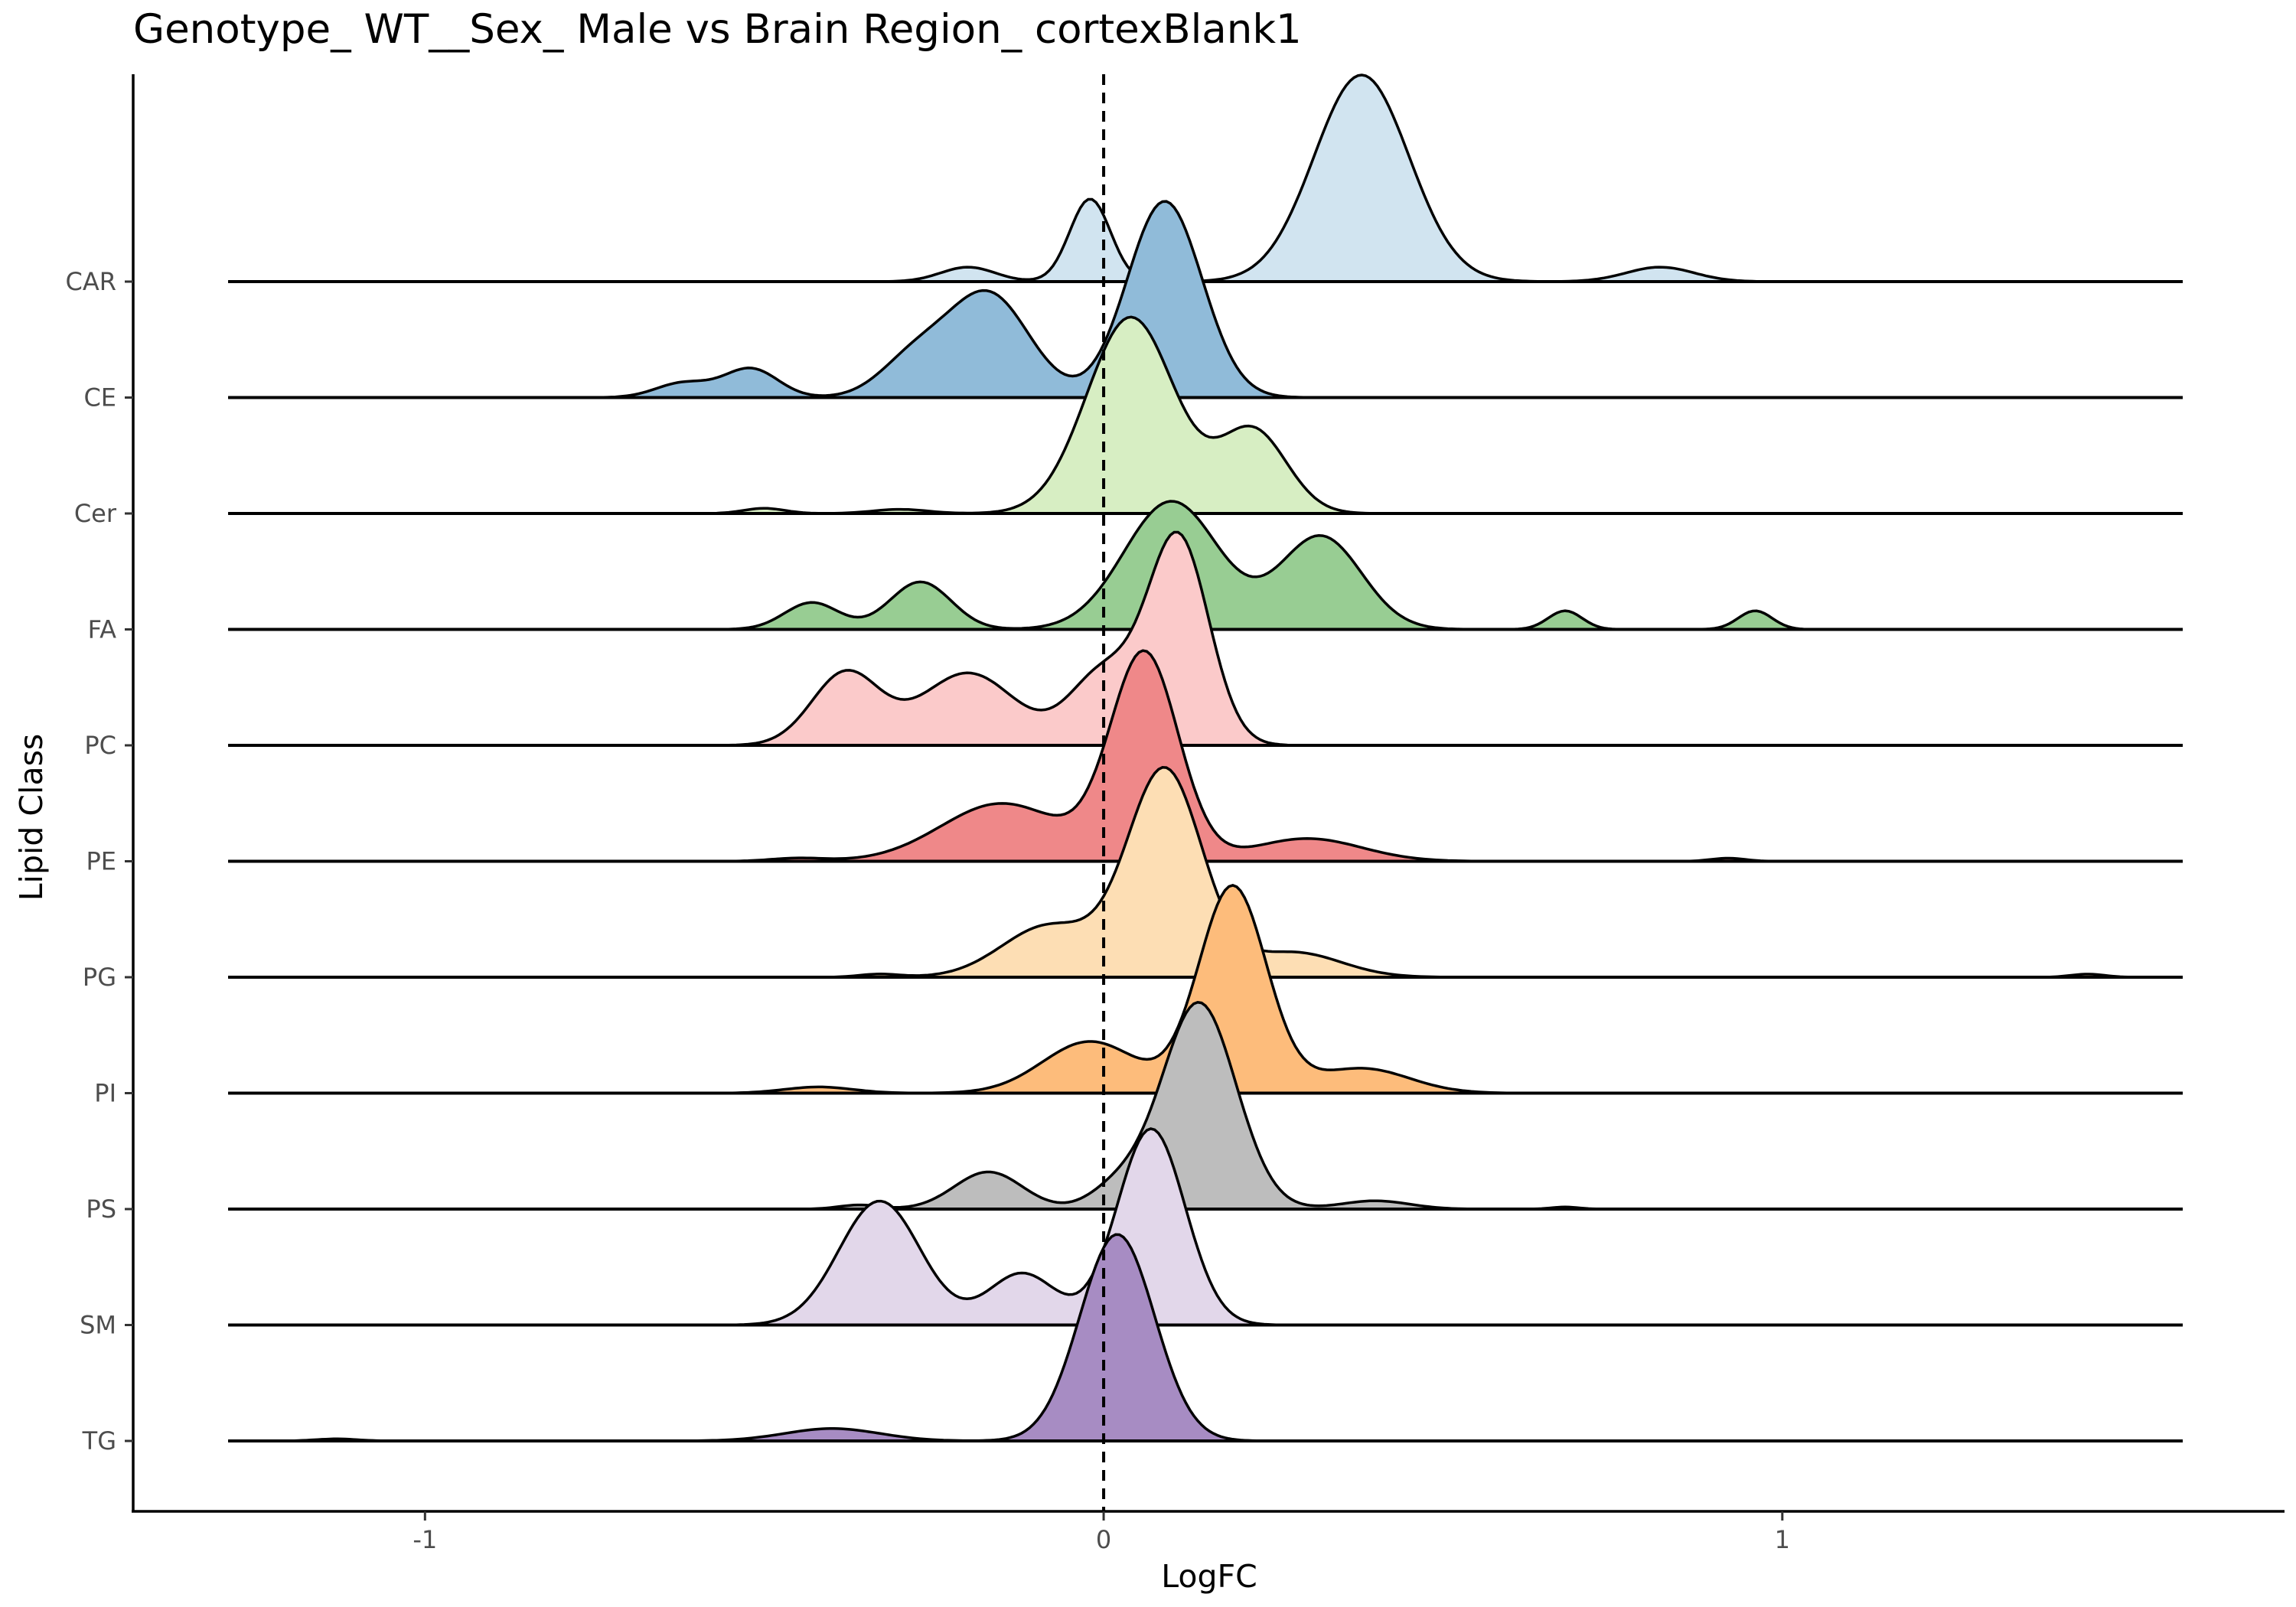  I want to click on y-axis-title: Lipid Class, so click(31, 817).